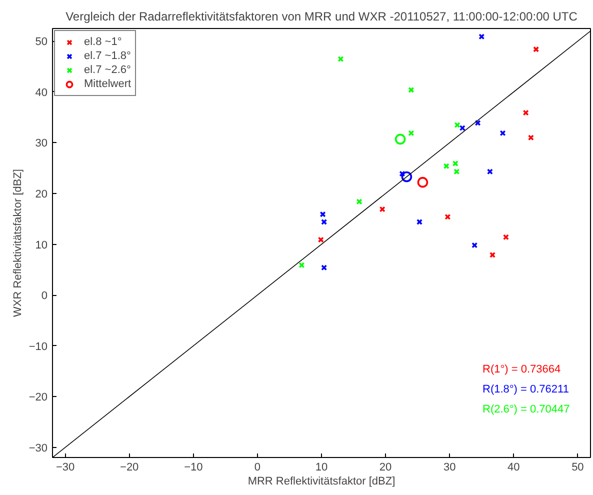  Describe the element at coordinates (526, 410) in the screenshot. I see `annotation: R(2.6°) = 0.70447` at that location.